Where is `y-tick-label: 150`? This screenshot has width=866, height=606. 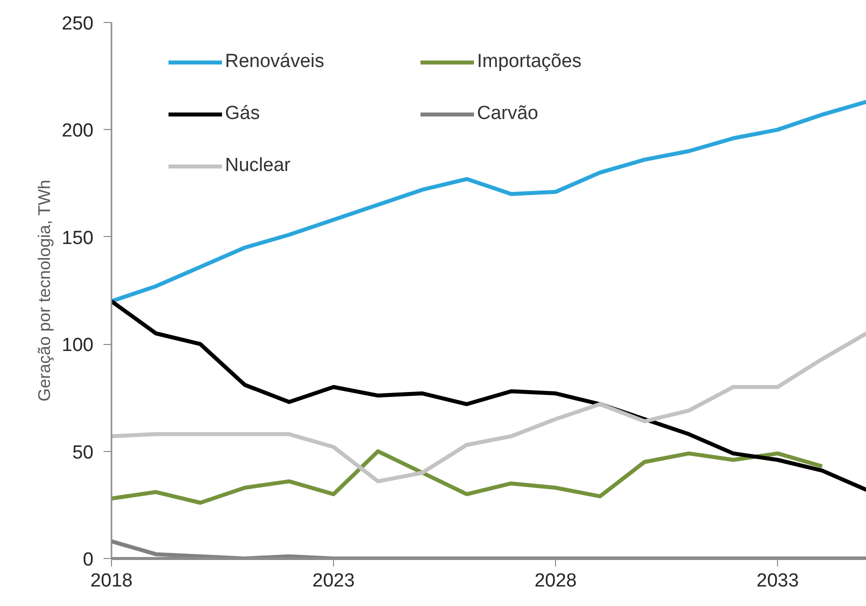
y-tick-label: 150 is located at coordinates (78, 238).